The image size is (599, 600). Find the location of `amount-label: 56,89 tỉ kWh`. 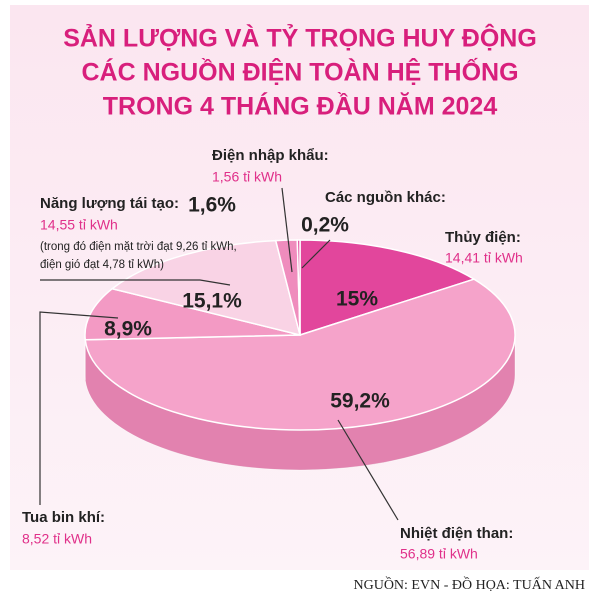

amount-label: 56,89 tỉ kWh is located at coordinates (439, 554).